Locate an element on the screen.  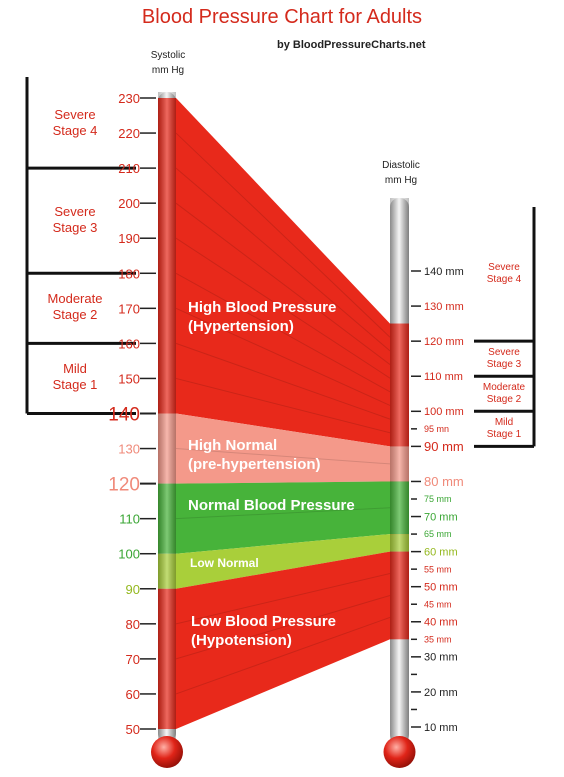
diastolic-tick-label: 45 mm is located at coordinates (438, 604).